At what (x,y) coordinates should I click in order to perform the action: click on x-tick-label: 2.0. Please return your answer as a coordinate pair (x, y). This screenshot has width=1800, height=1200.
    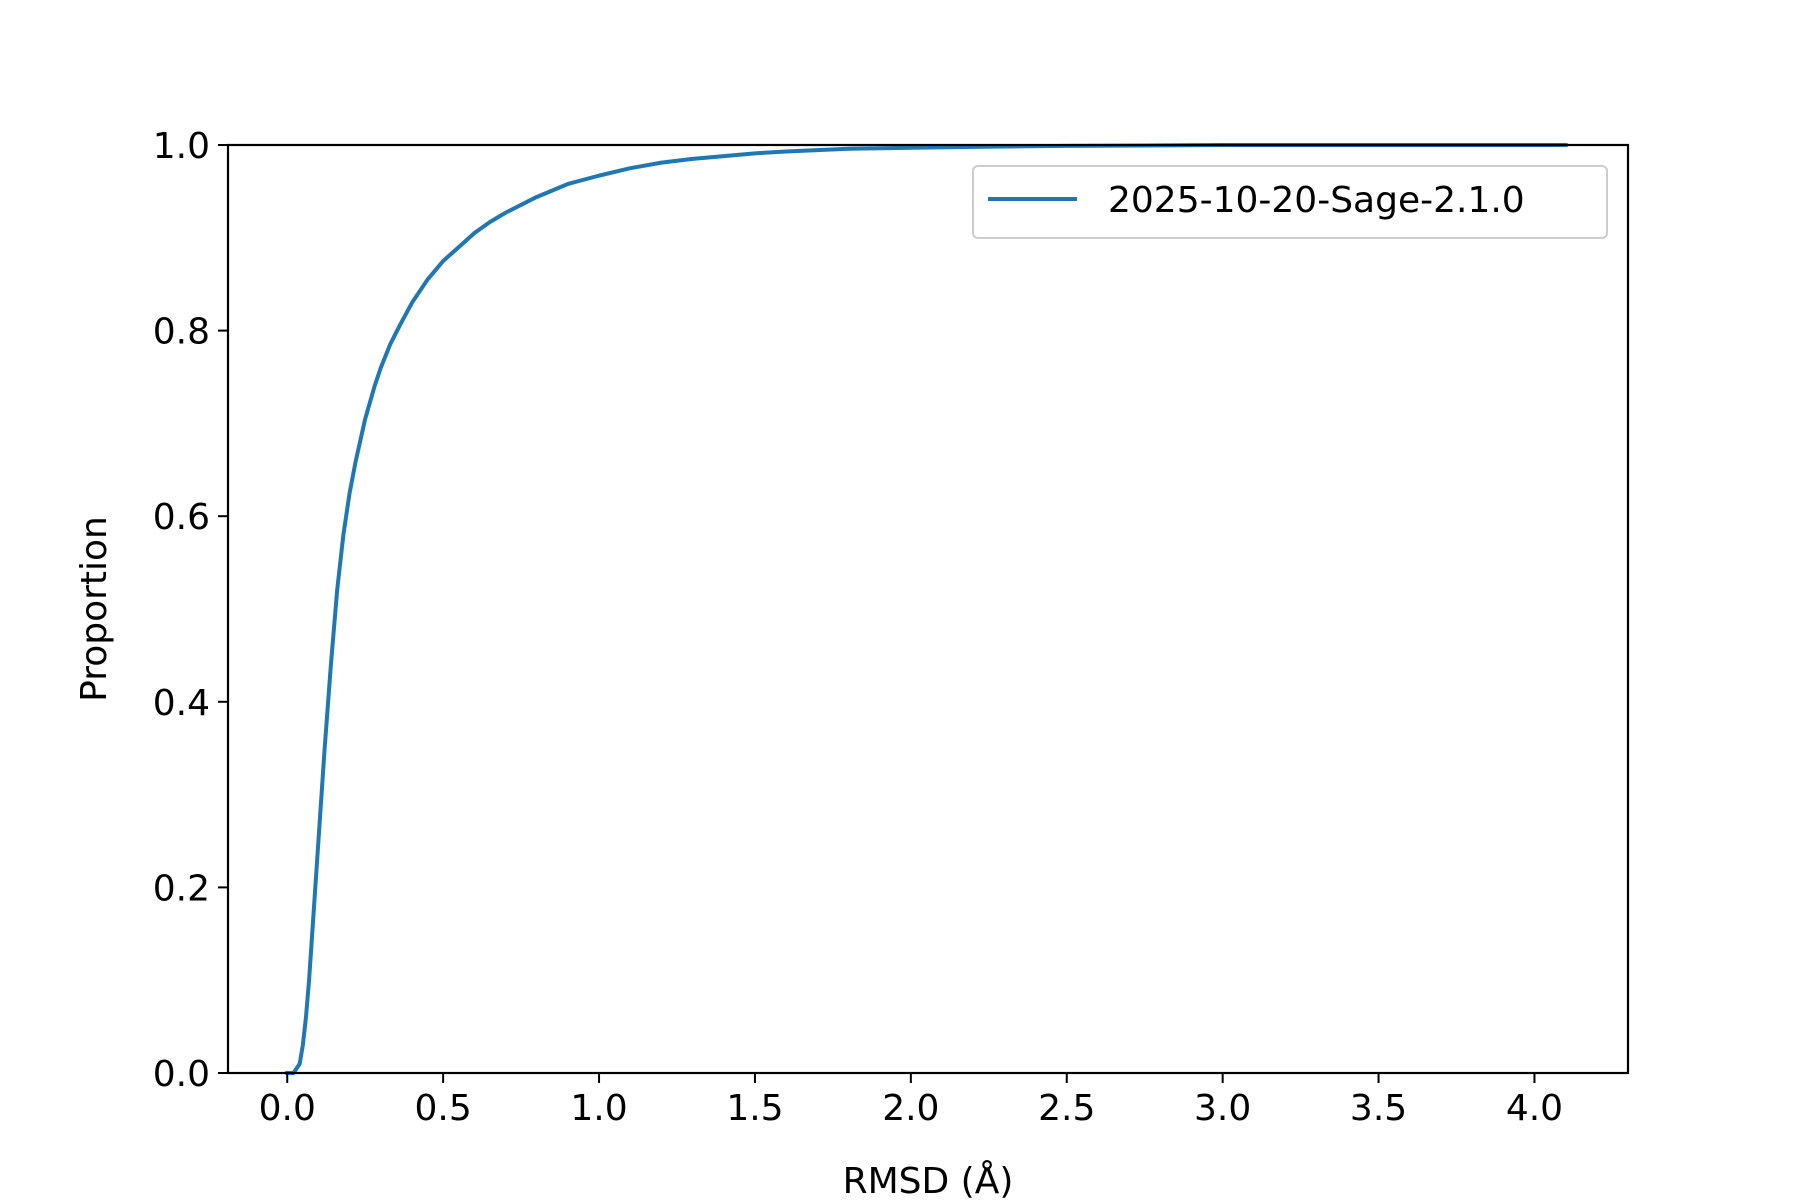
    Looking at the image, I should click on (910, 1108).